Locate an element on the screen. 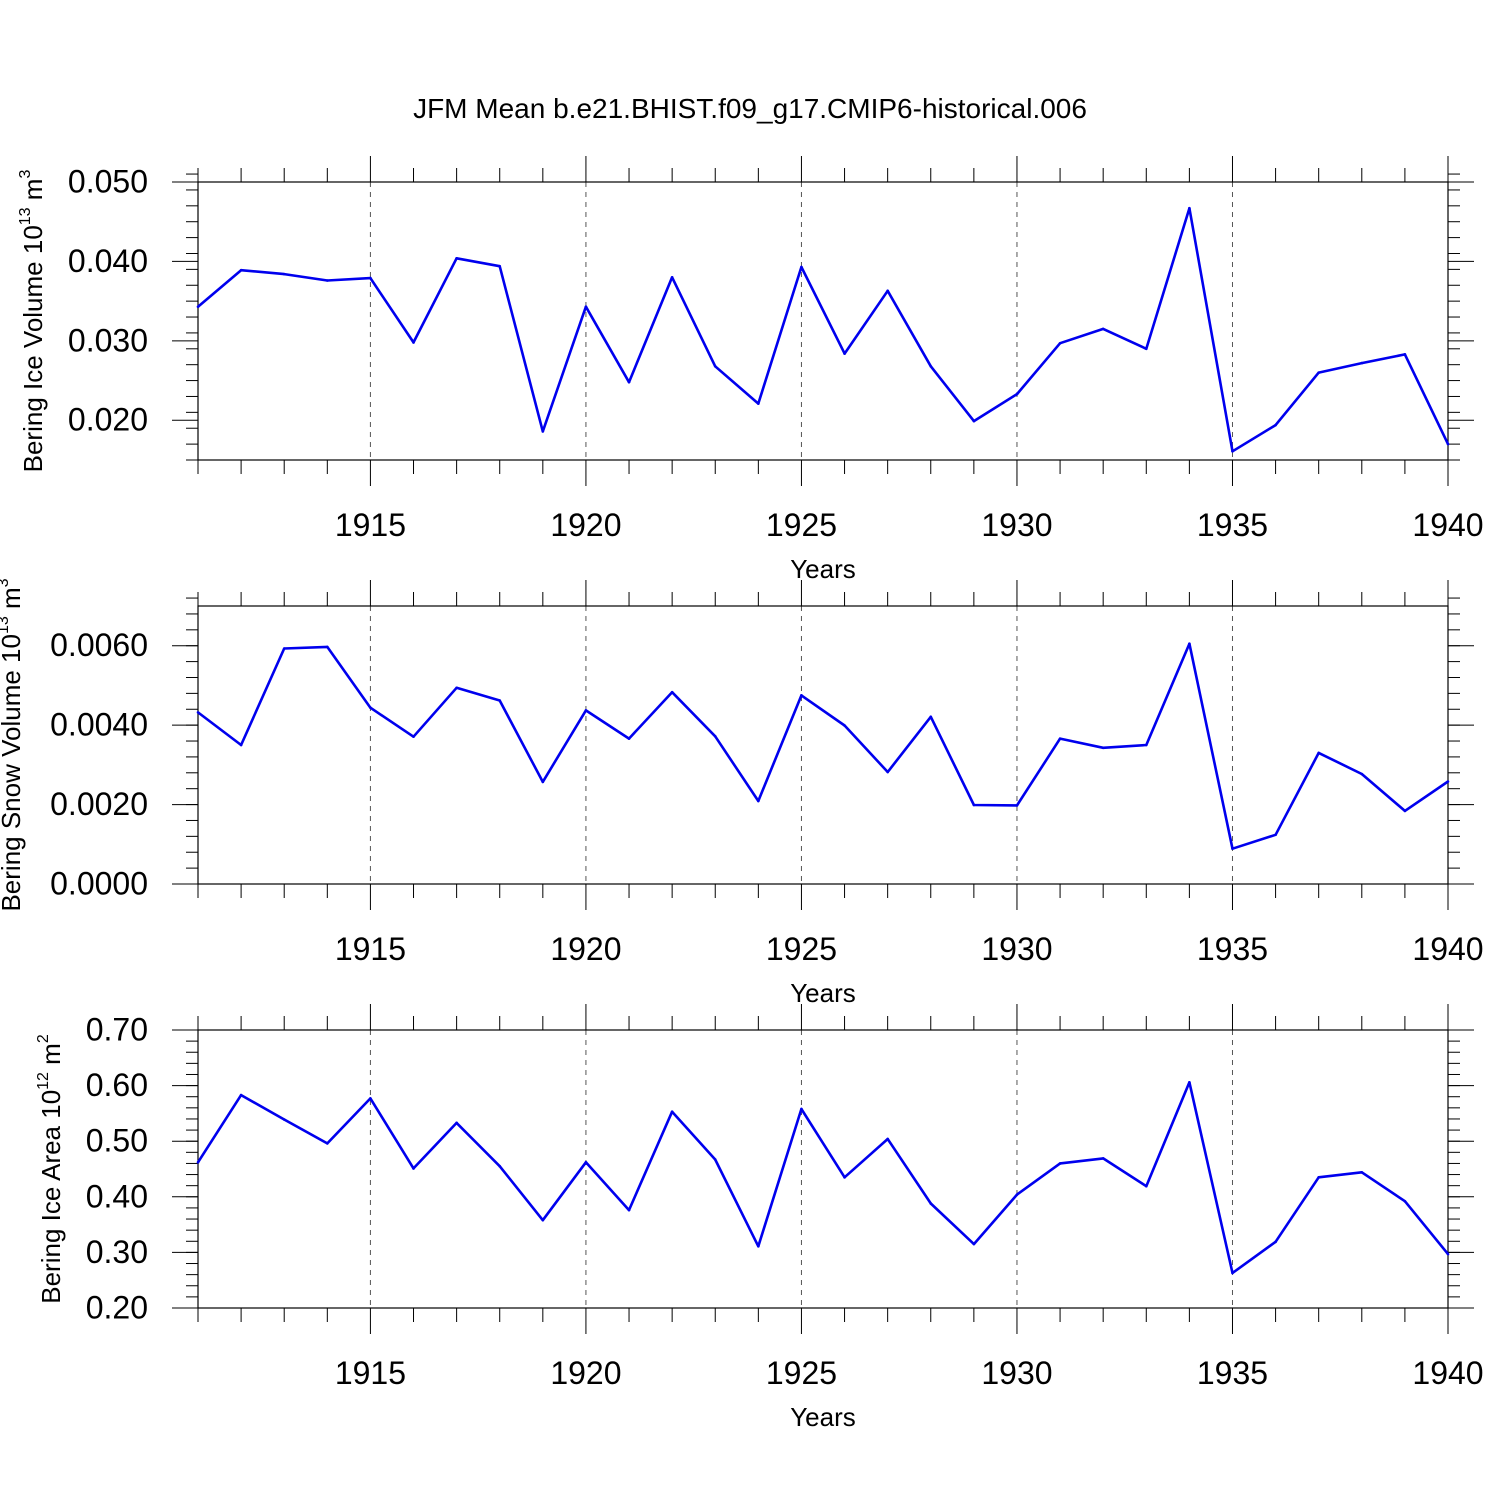 The height and width of the screenshot is (1500, 1500). y-tick-label: 0.050 is located at coordinates (108, 181).